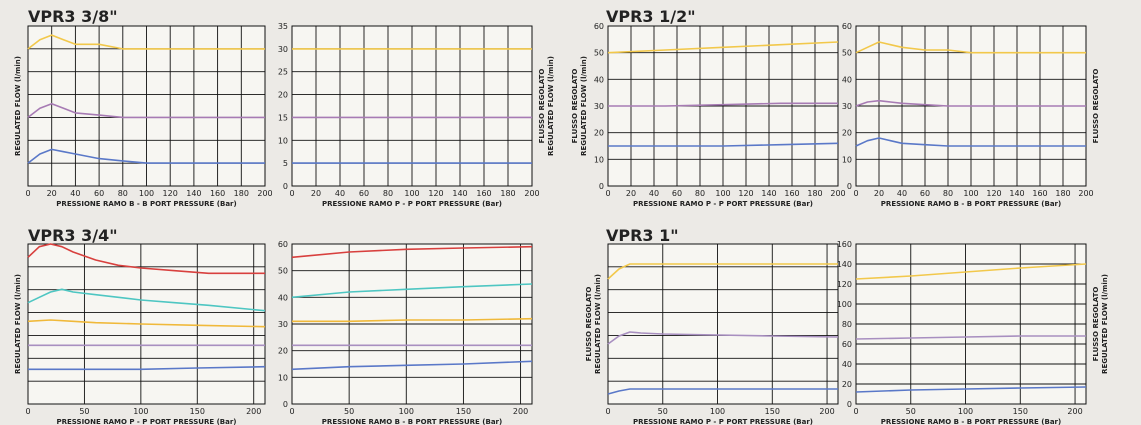 The image size is (1141, 425). What do you see at coordinates (283, 26) in the screenshot?
I see `y-tick-label: 35` at bounding box center [283, 26].